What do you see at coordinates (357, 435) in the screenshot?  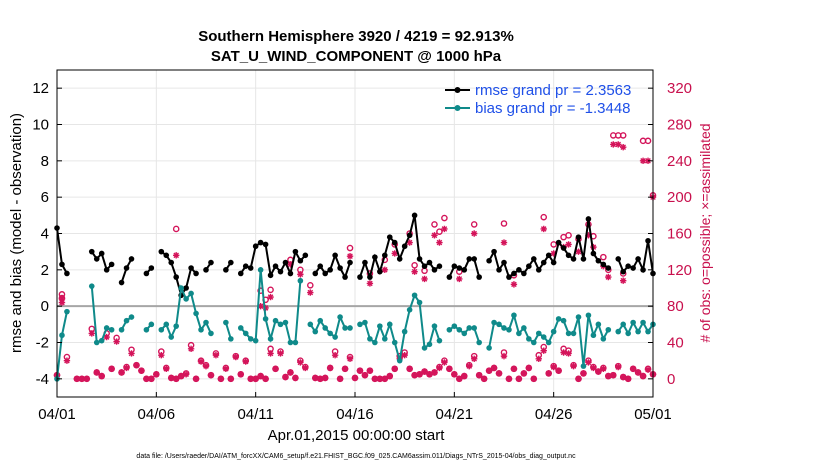 I see `x-axis-label: Apr.01,2015 00:00:00 start` at bounding box center [357, 435].